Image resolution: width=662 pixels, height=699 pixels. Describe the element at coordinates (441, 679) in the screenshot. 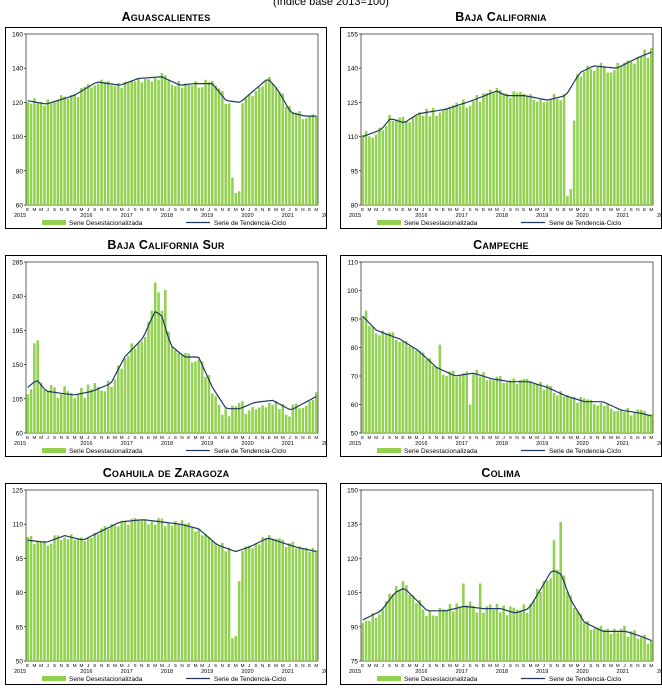

I see `legend-bars-label: Serie Desestacionalizada` at that location.